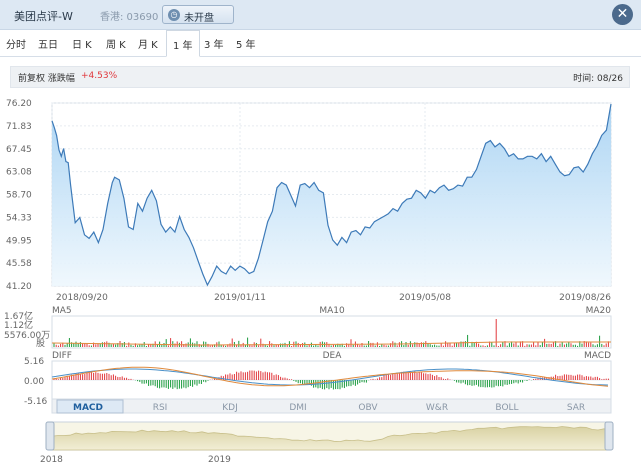 The width and height of the screenshot is (641, 471). What do you see at coordinates (331, 332) in the screenshot?
I see `volume-frame` at bounding box center [331, 332].